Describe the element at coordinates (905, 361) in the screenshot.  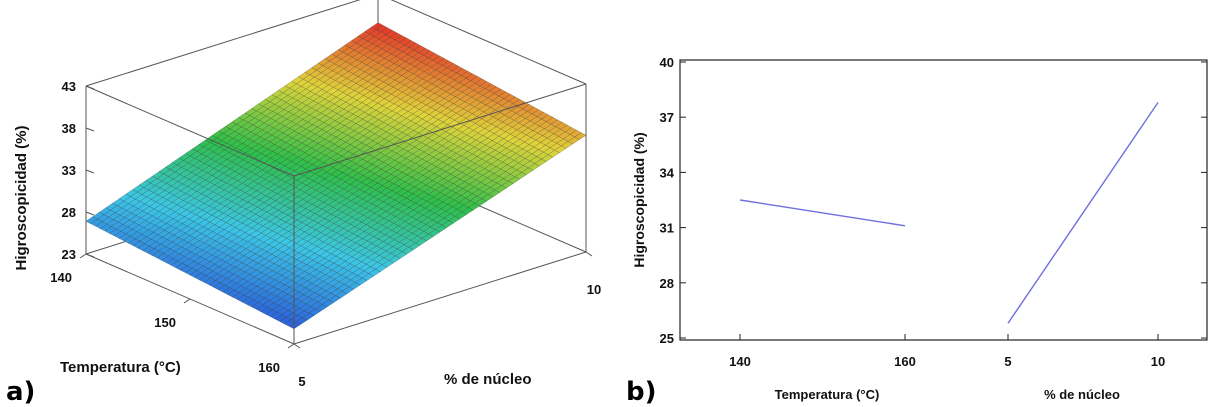
I see `effects-x-tick: 160` at that location.